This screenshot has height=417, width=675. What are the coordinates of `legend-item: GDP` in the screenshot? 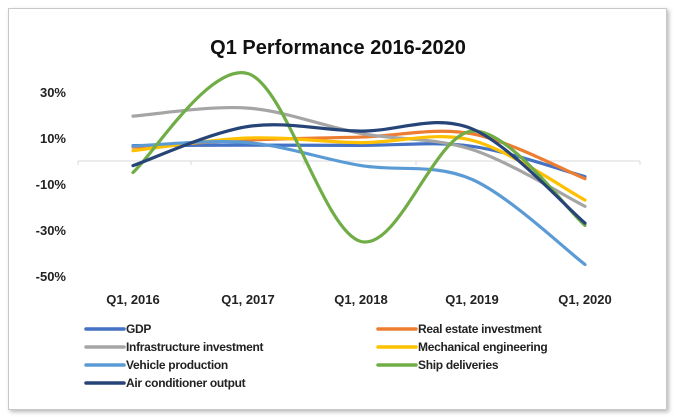 It's located at (118, 329).